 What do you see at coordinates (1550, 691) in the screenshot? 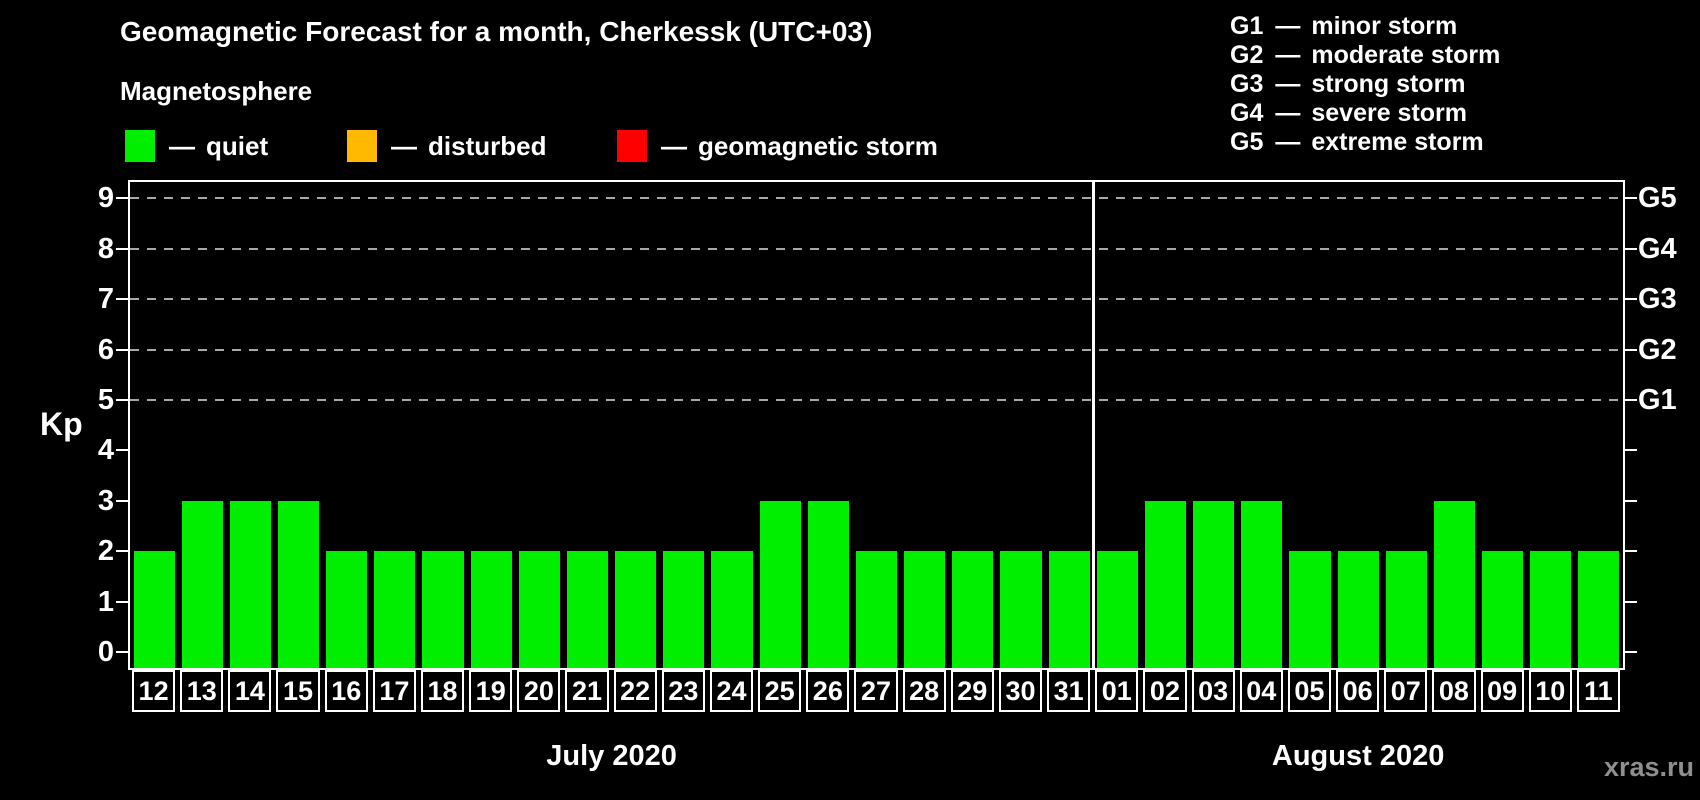
I see `day-label: 10` at bounding box center [1550, 691].